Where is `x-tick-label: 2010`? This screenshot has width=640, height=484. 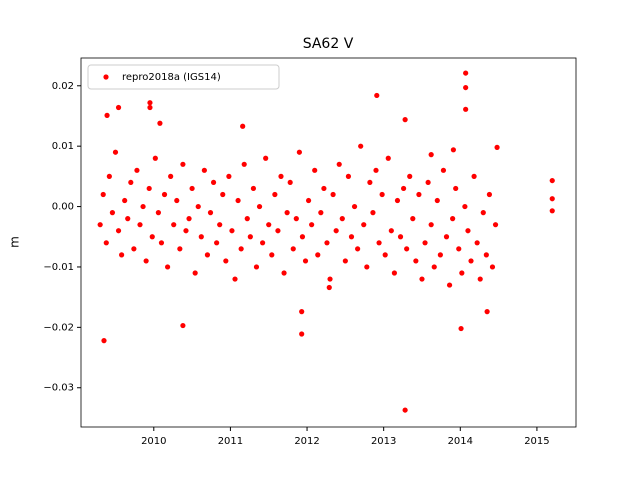 x-tick-label: 2010 is located at coordinates (153, 441).